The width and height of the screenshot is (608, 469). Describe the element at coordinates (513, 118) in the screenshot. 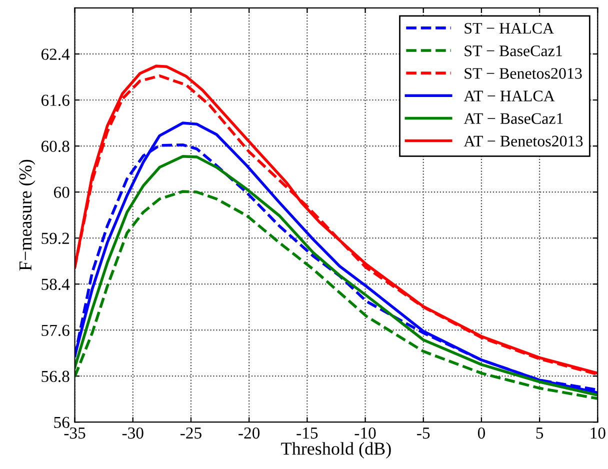

I see `legend-label: AT − BaseCaz1` at that location.